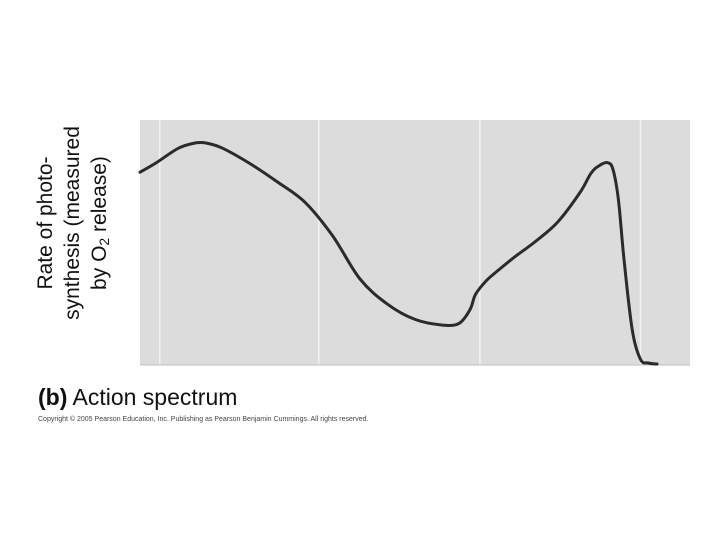 This screenshot has height=540, width=720. Describe the element at coordinates (45, 223) in the screenshot. I see `y-axis-label-line-1: Rate of photo-` at that location.